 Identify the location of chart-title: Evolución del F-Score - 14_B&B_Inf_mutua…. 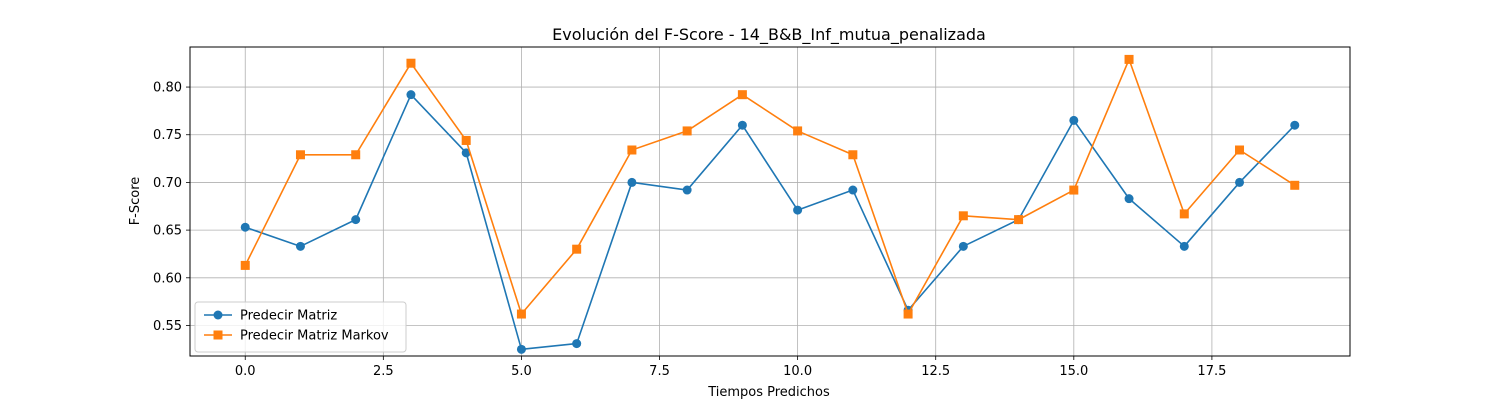
(769, 35).